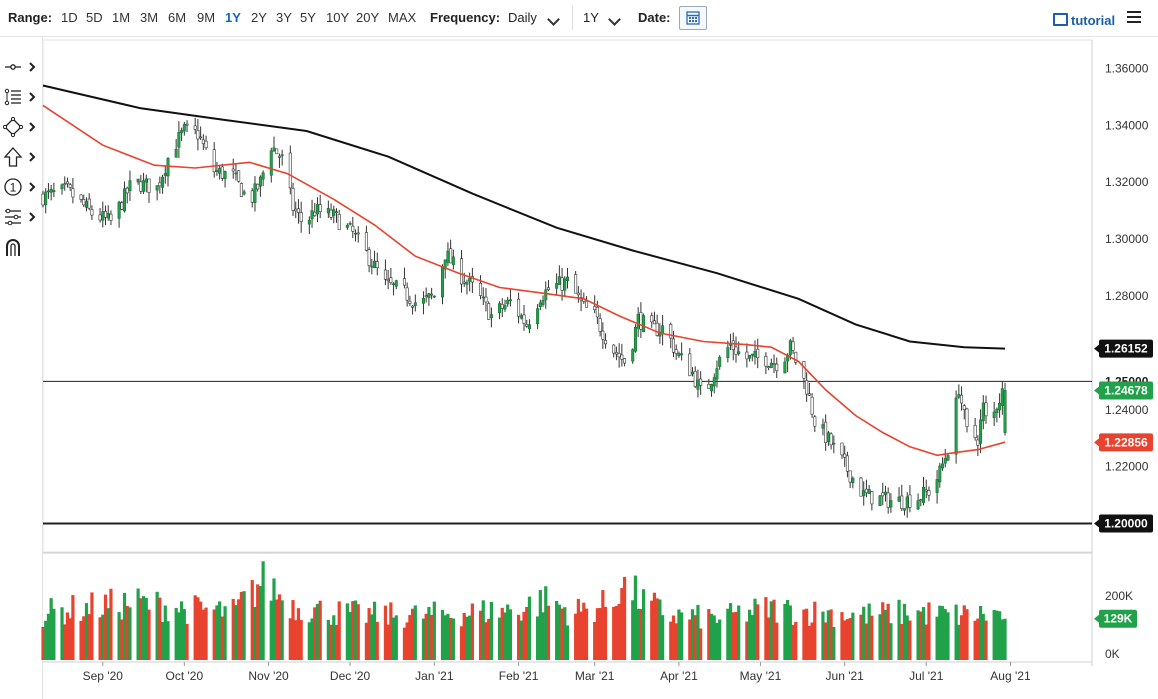  What do you see at coordinates (21, 98) in the screenshot?
I see `trendline-tool` at bounding box center [21, 98].